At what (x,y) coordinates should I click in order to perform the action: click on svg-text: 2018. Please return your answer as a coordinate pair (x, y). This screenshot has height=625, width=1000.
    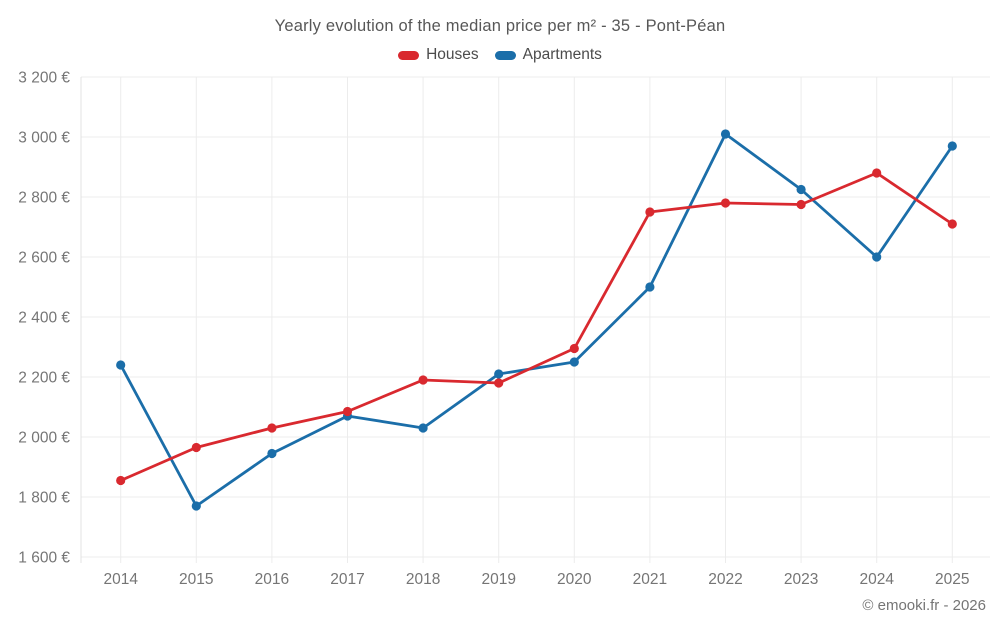
    Looking at the image, I should click on (423, 579).